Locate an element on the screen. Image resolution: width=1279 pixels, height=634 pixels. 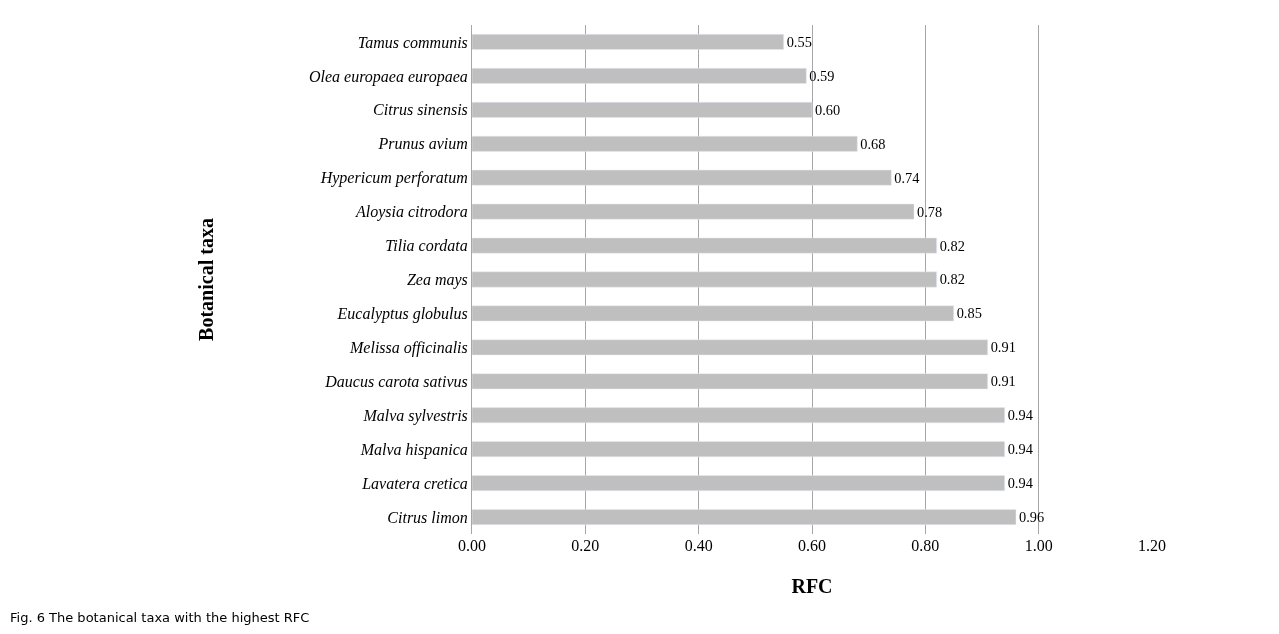
y-tick-label: Tilia cordata is located at coordinates (426, 246).